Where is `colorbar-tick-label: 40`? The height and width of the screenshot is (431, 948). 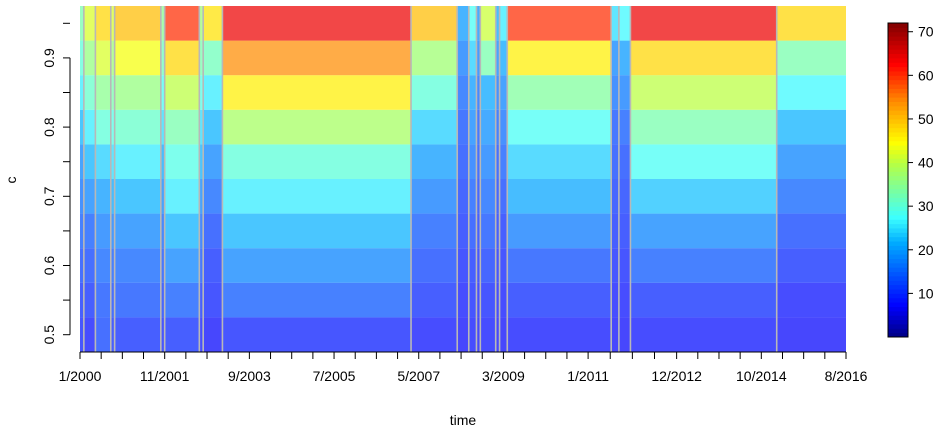
colorbar-tick-label: 40 is located at coordinates (926, 163).